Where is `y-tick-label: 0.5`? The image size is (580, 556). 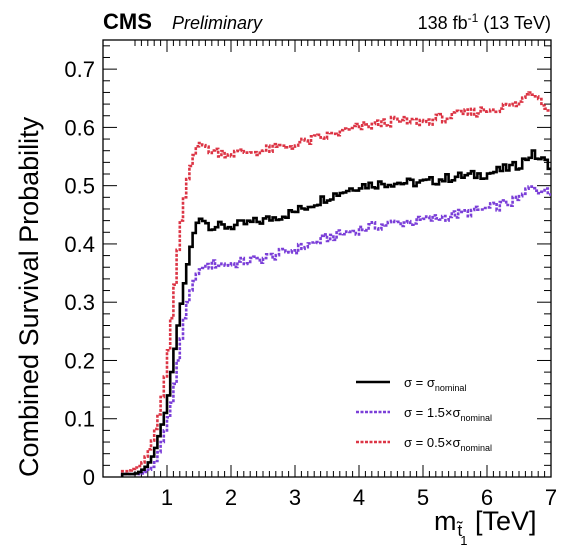 y-tick-label: 0.5 is located at coordinates (79, 186).